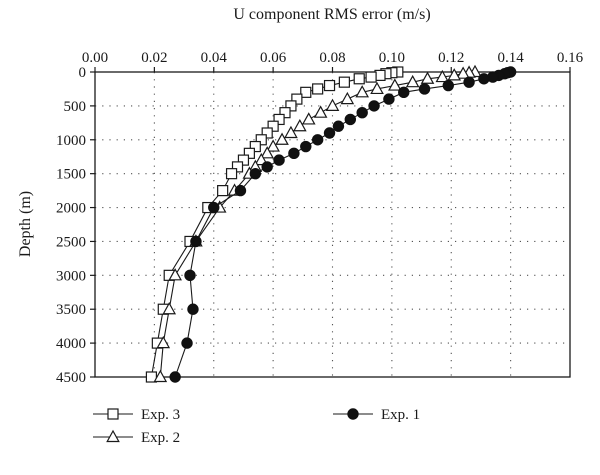 The height and width of the screenshot is (475, 600). What do you see at coordinates (332, 58) in the screenshot?
I see `x-tick-label: 0.08` at bounding box center [332, 58].